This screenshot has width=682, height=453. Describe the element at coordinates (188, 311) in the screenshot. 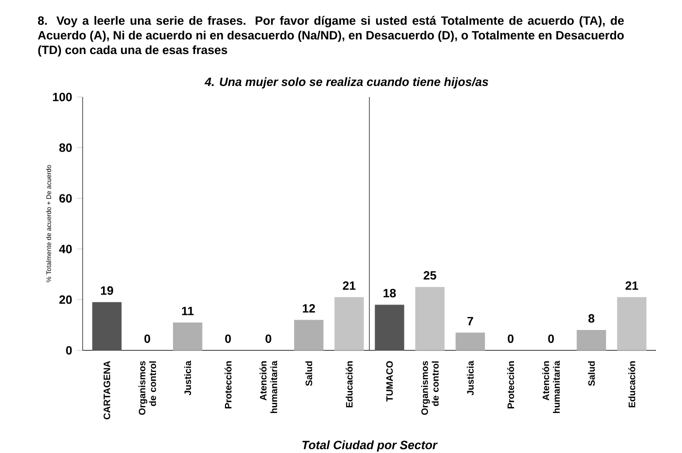

I see `data-label: 11` at that location.